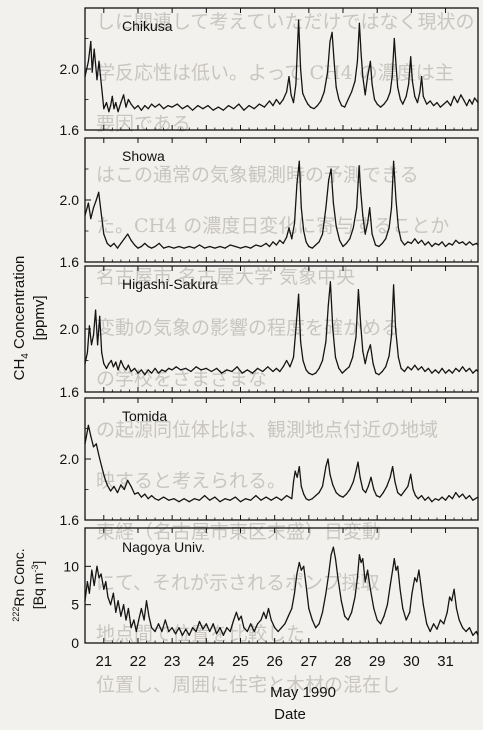 This screenshot has height=730, width=483. I want to click on ch4-ylabel-rest: Concentration, so click(19, 305).